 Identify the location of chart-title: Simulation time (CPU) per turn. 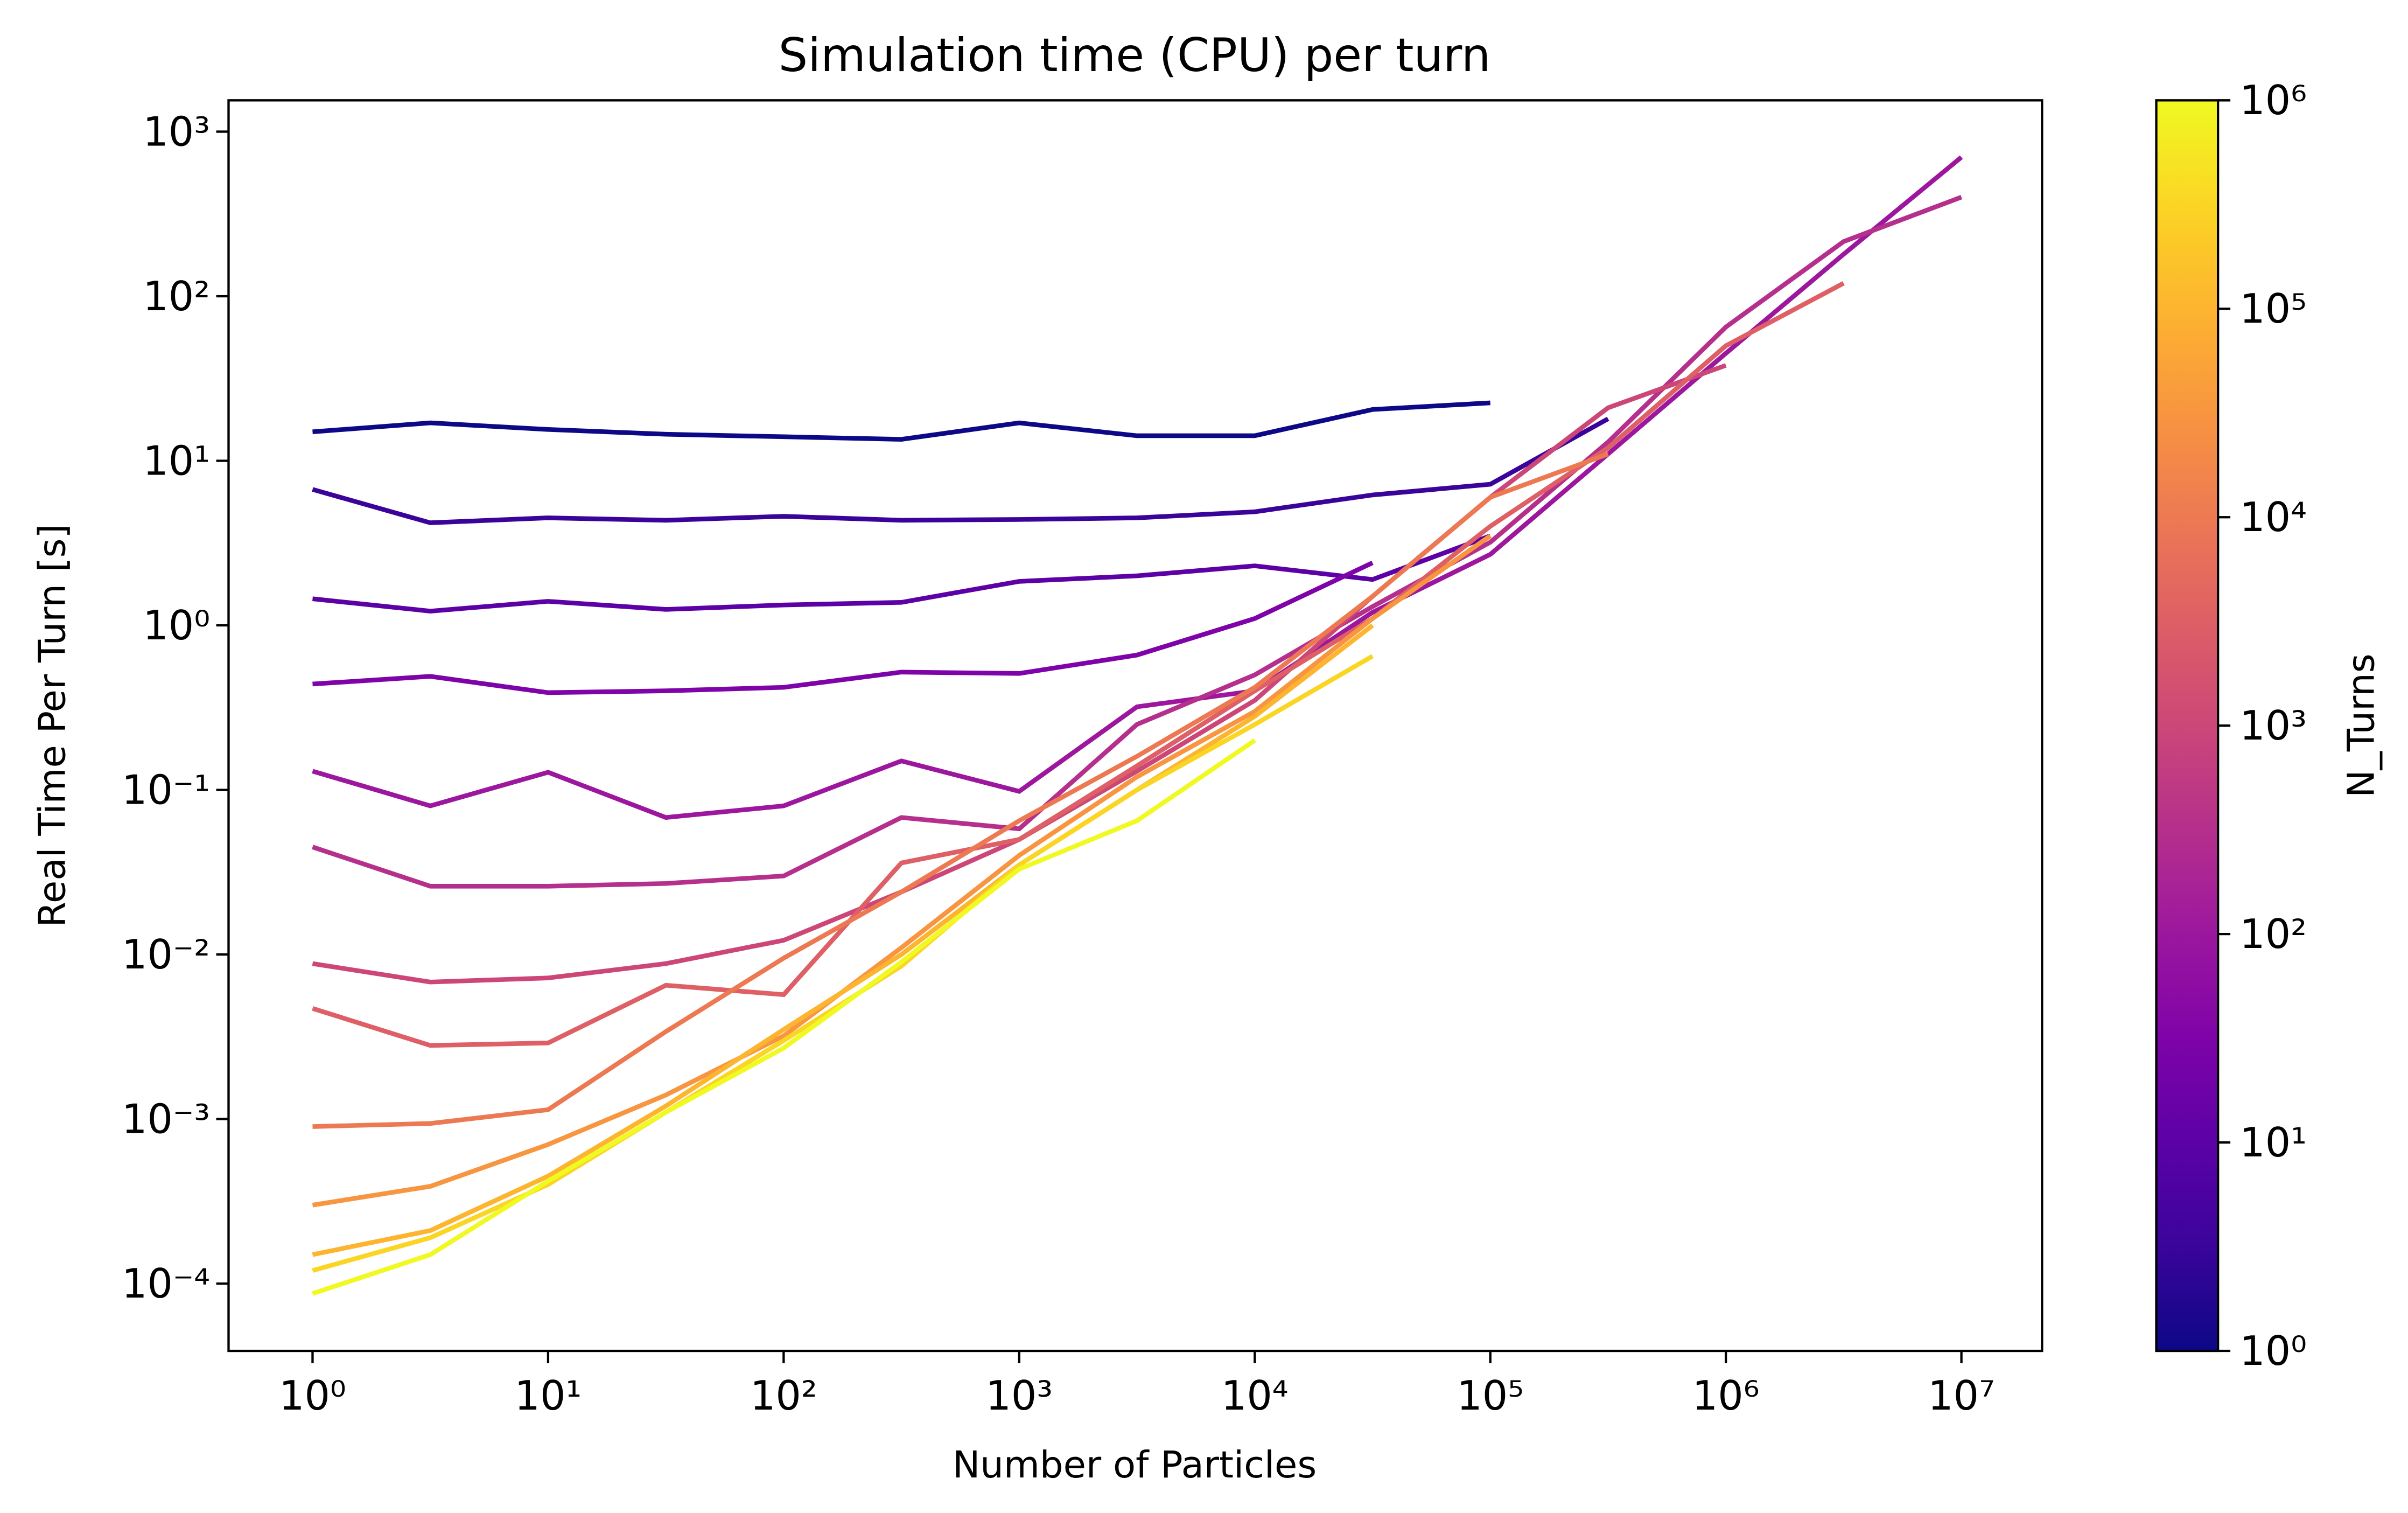
(1135, 55).